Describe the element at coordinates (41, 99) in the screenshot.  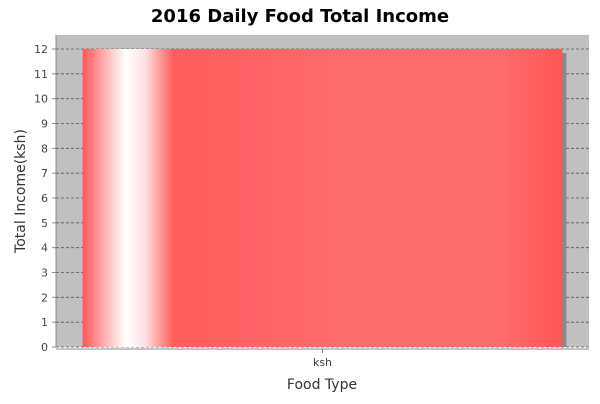
I see `y-tick-label-10: 10` at that location.